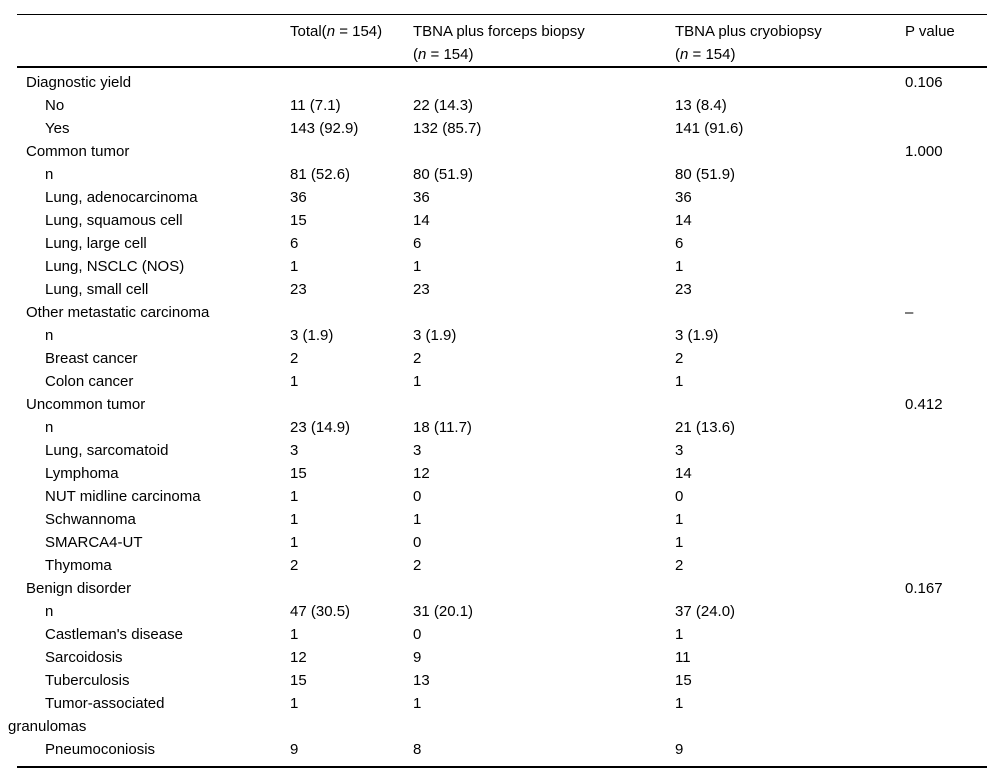  What do you see at coordinates (502, 243) in the screenshot?
I see `table-row: Lung, large cell 6 6 6` at bounding box center [502, 243].